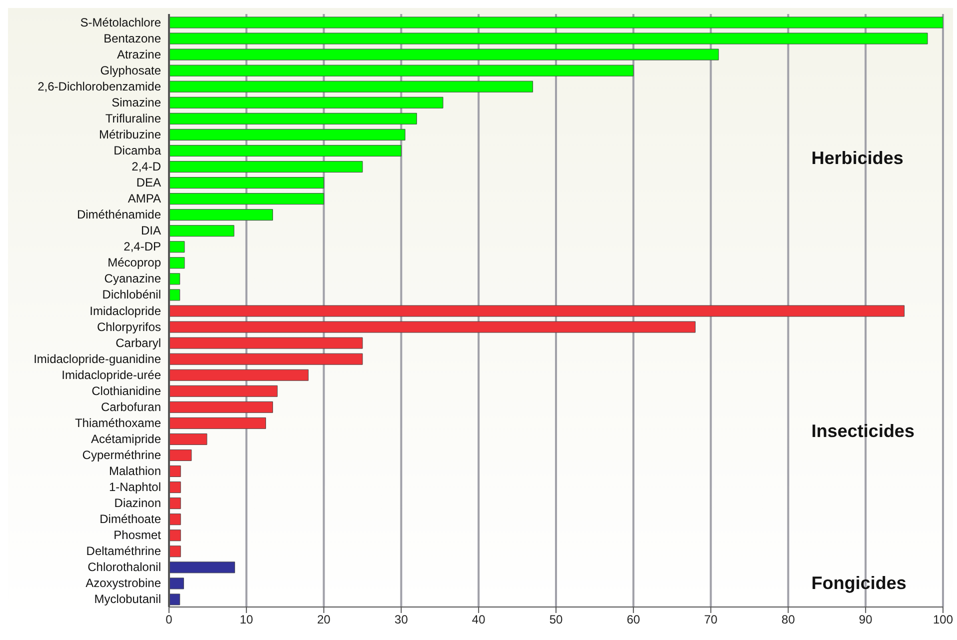 Image resolution: width=957 pixels, height=640 pixels. I want to click on y-tick-label: AMPA, so click(144, 199).